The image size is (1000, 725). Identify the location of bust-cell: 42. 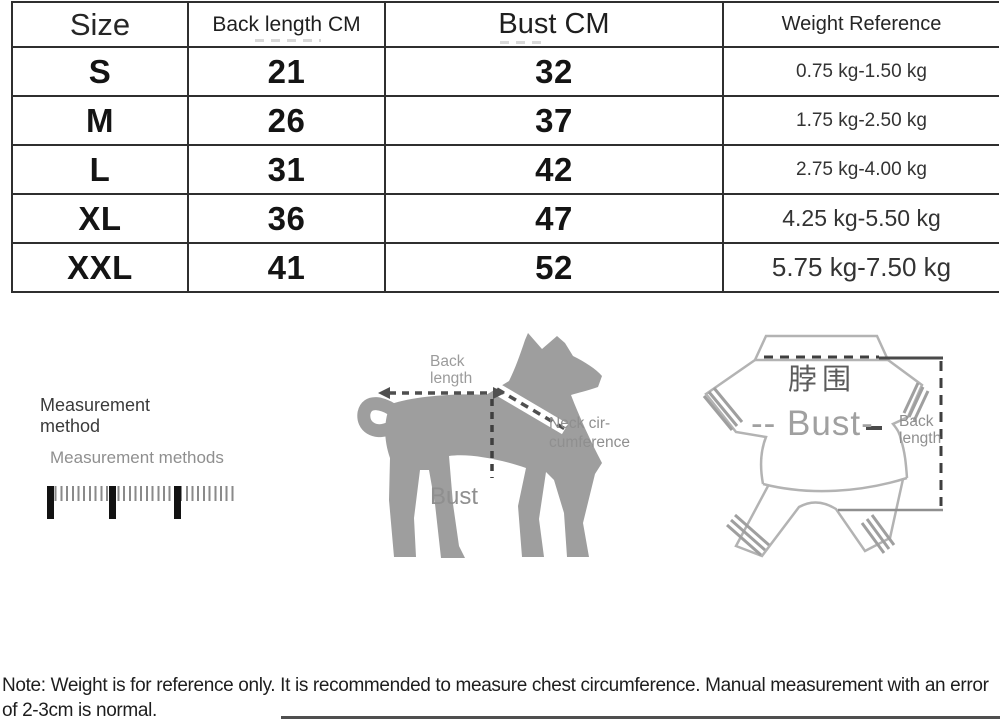
(554, 169).